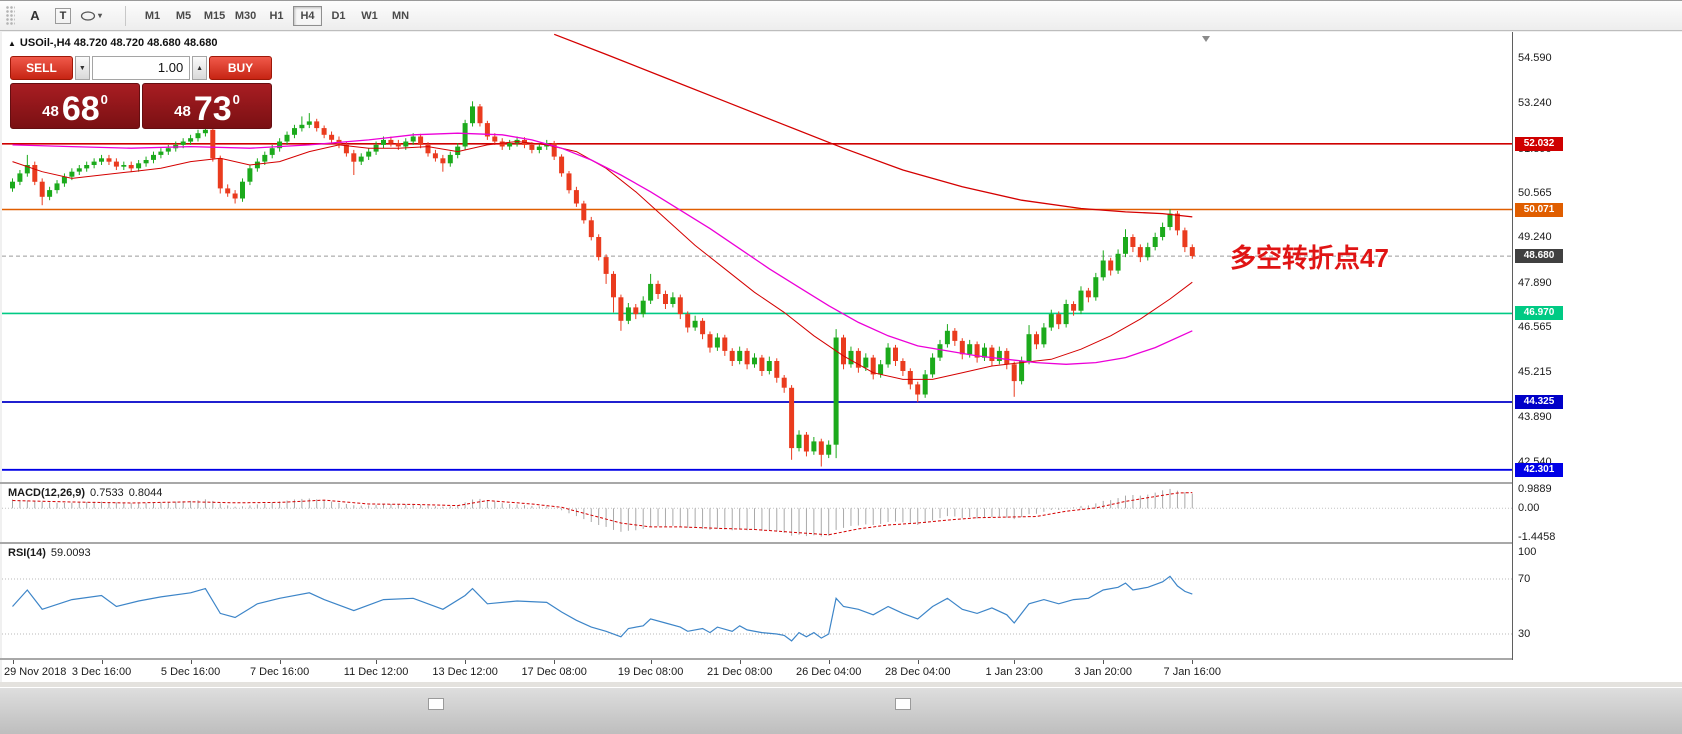 The image size is (1682, 734). What do you see at coordinates (1537, 536) in the screenshot?
I see `macd-axis-label: -1.4458` at bounding box center [1537, 536].